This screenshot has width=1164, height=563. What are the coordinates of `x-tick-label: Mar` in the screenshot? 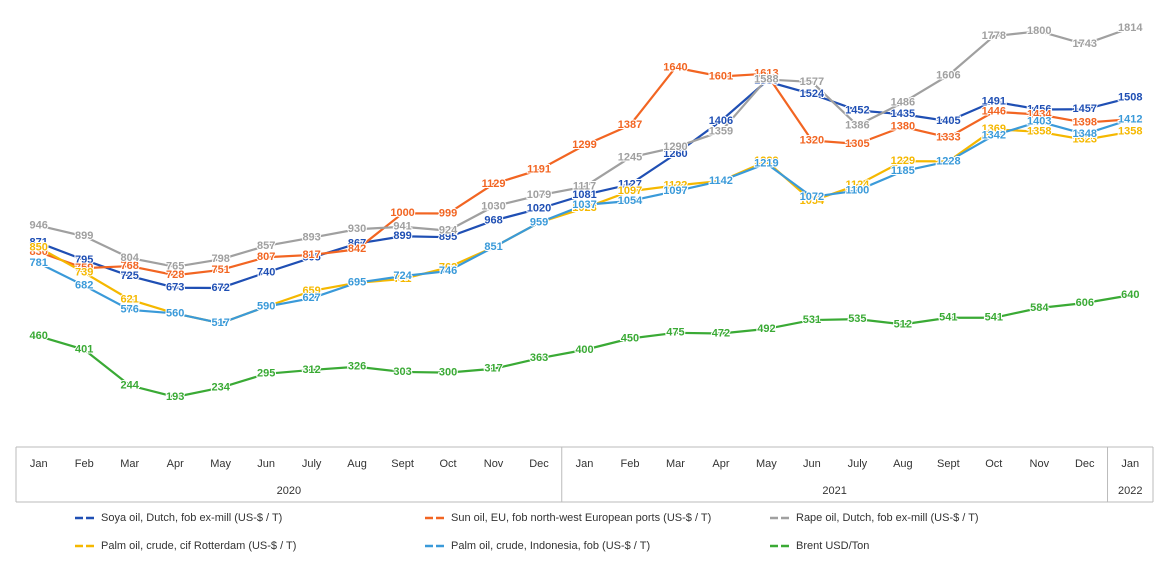 It's located at (129, 464).